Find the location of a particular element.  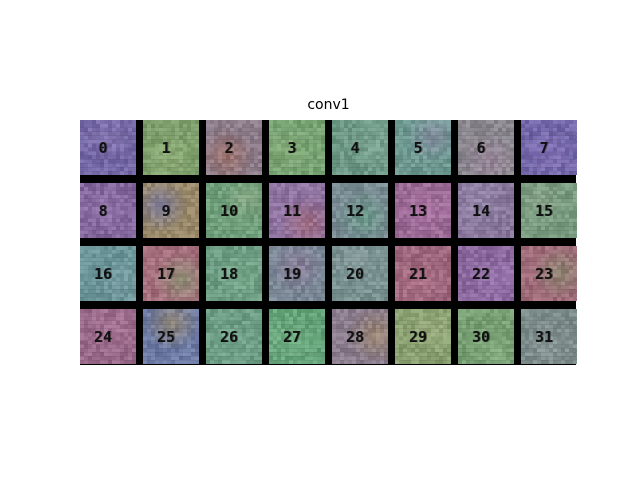

filter-tile: 26 is located at coordinates (234, 336).